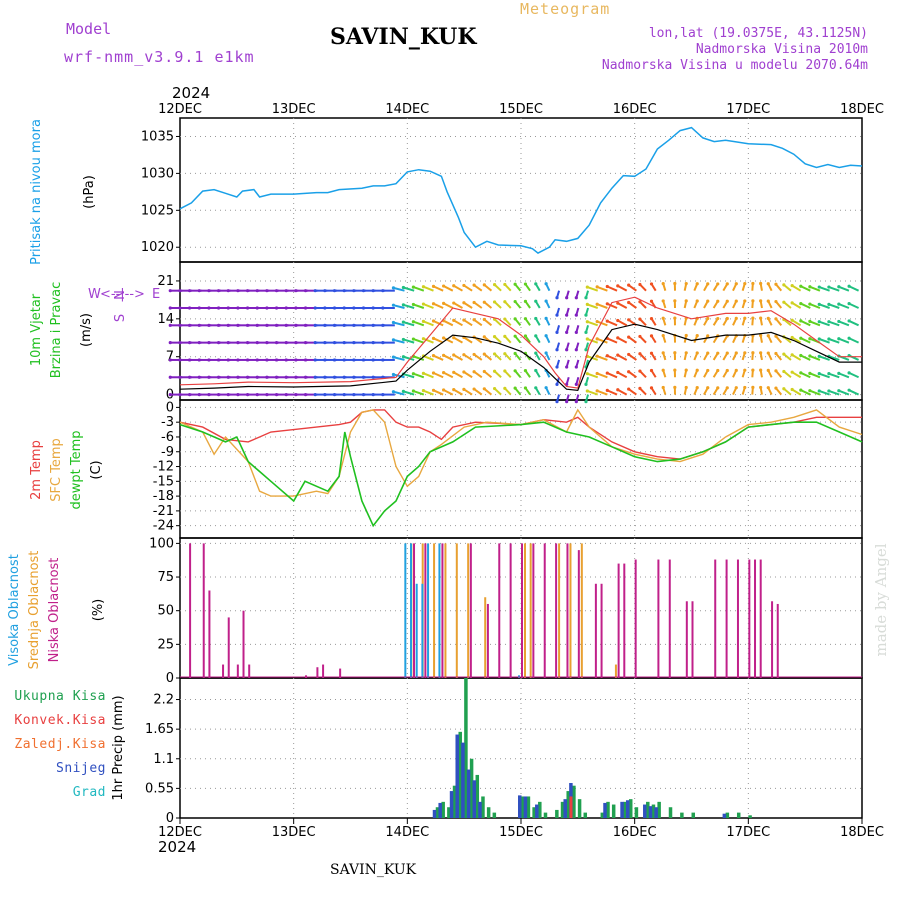  I want to click on altitude: Nadmorska Visina 2010m, so click(781, 49).